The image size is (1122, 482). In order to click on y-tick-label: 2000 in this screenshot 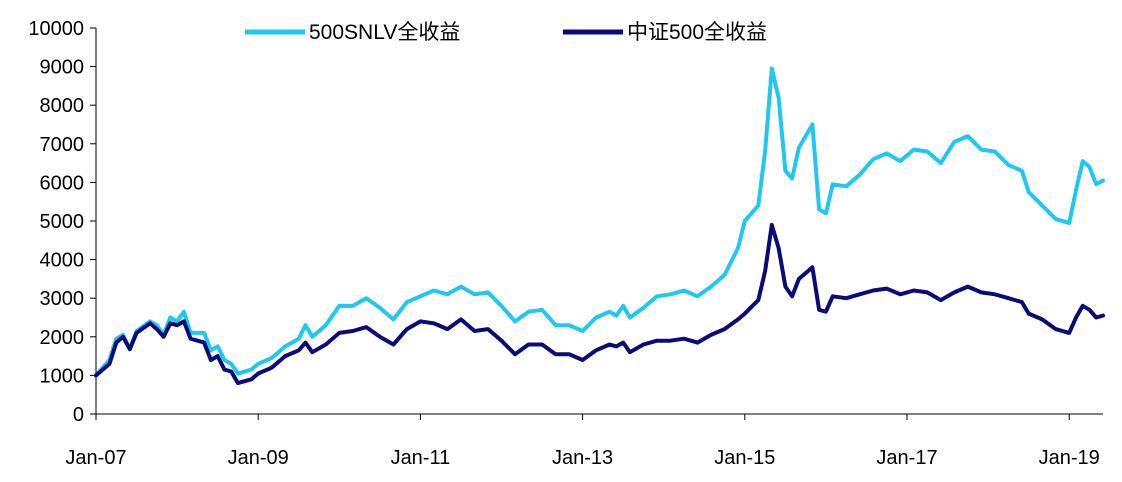, I will do `click(62, 338)`.